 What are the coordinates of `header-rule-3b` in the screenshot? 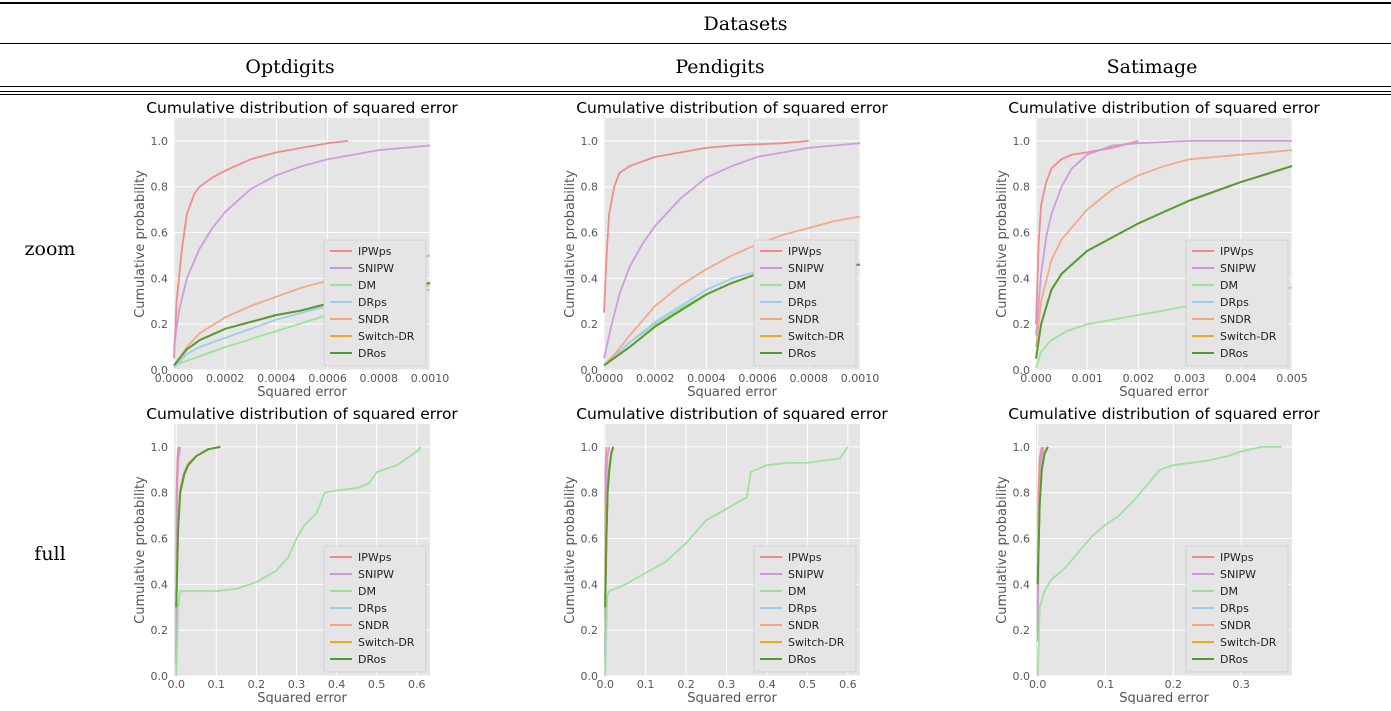 It's located at (695, 94).